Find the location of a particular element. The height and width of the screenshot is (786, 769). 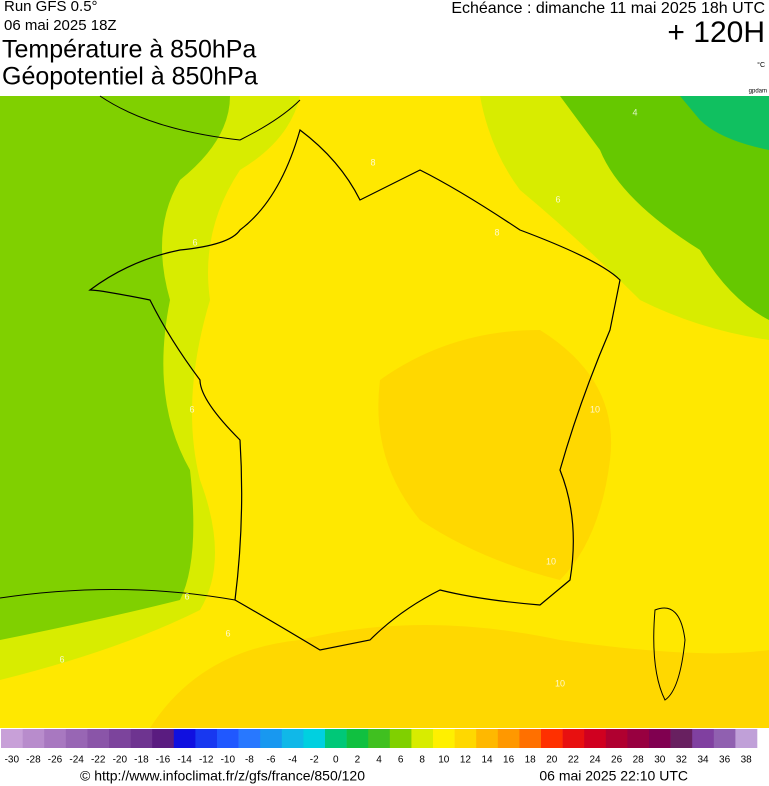

title-line2: Géopotentiel à 850hPa is located at coordinates (130, 77).